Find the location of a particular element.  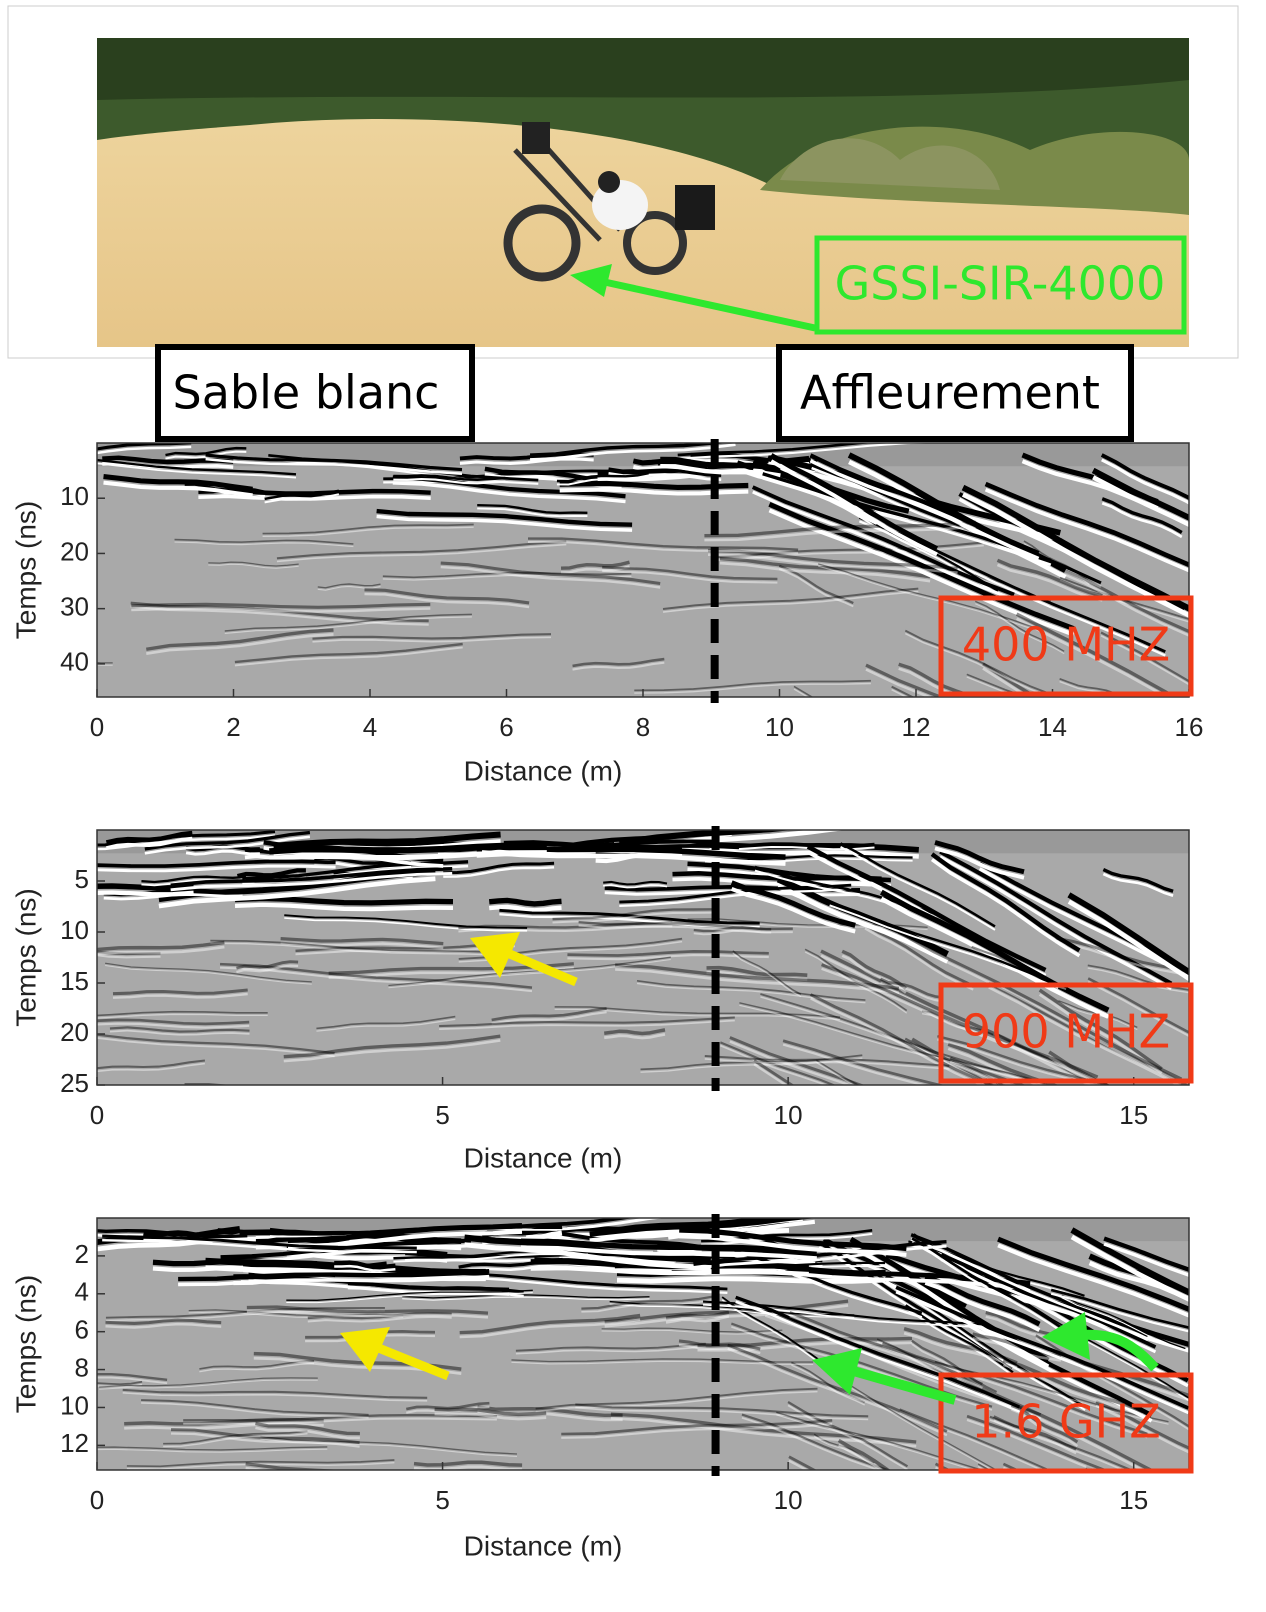

y-axis-title: Temps (ns) is located at coordinates (25, 570).